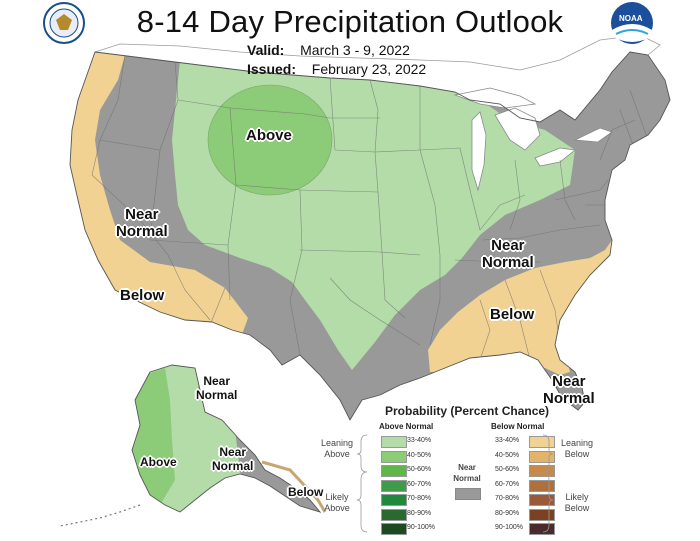 This screenshot has height=541, width=700. I want to click on legend-below-pct-4: 70-80%, so click(507, 498).